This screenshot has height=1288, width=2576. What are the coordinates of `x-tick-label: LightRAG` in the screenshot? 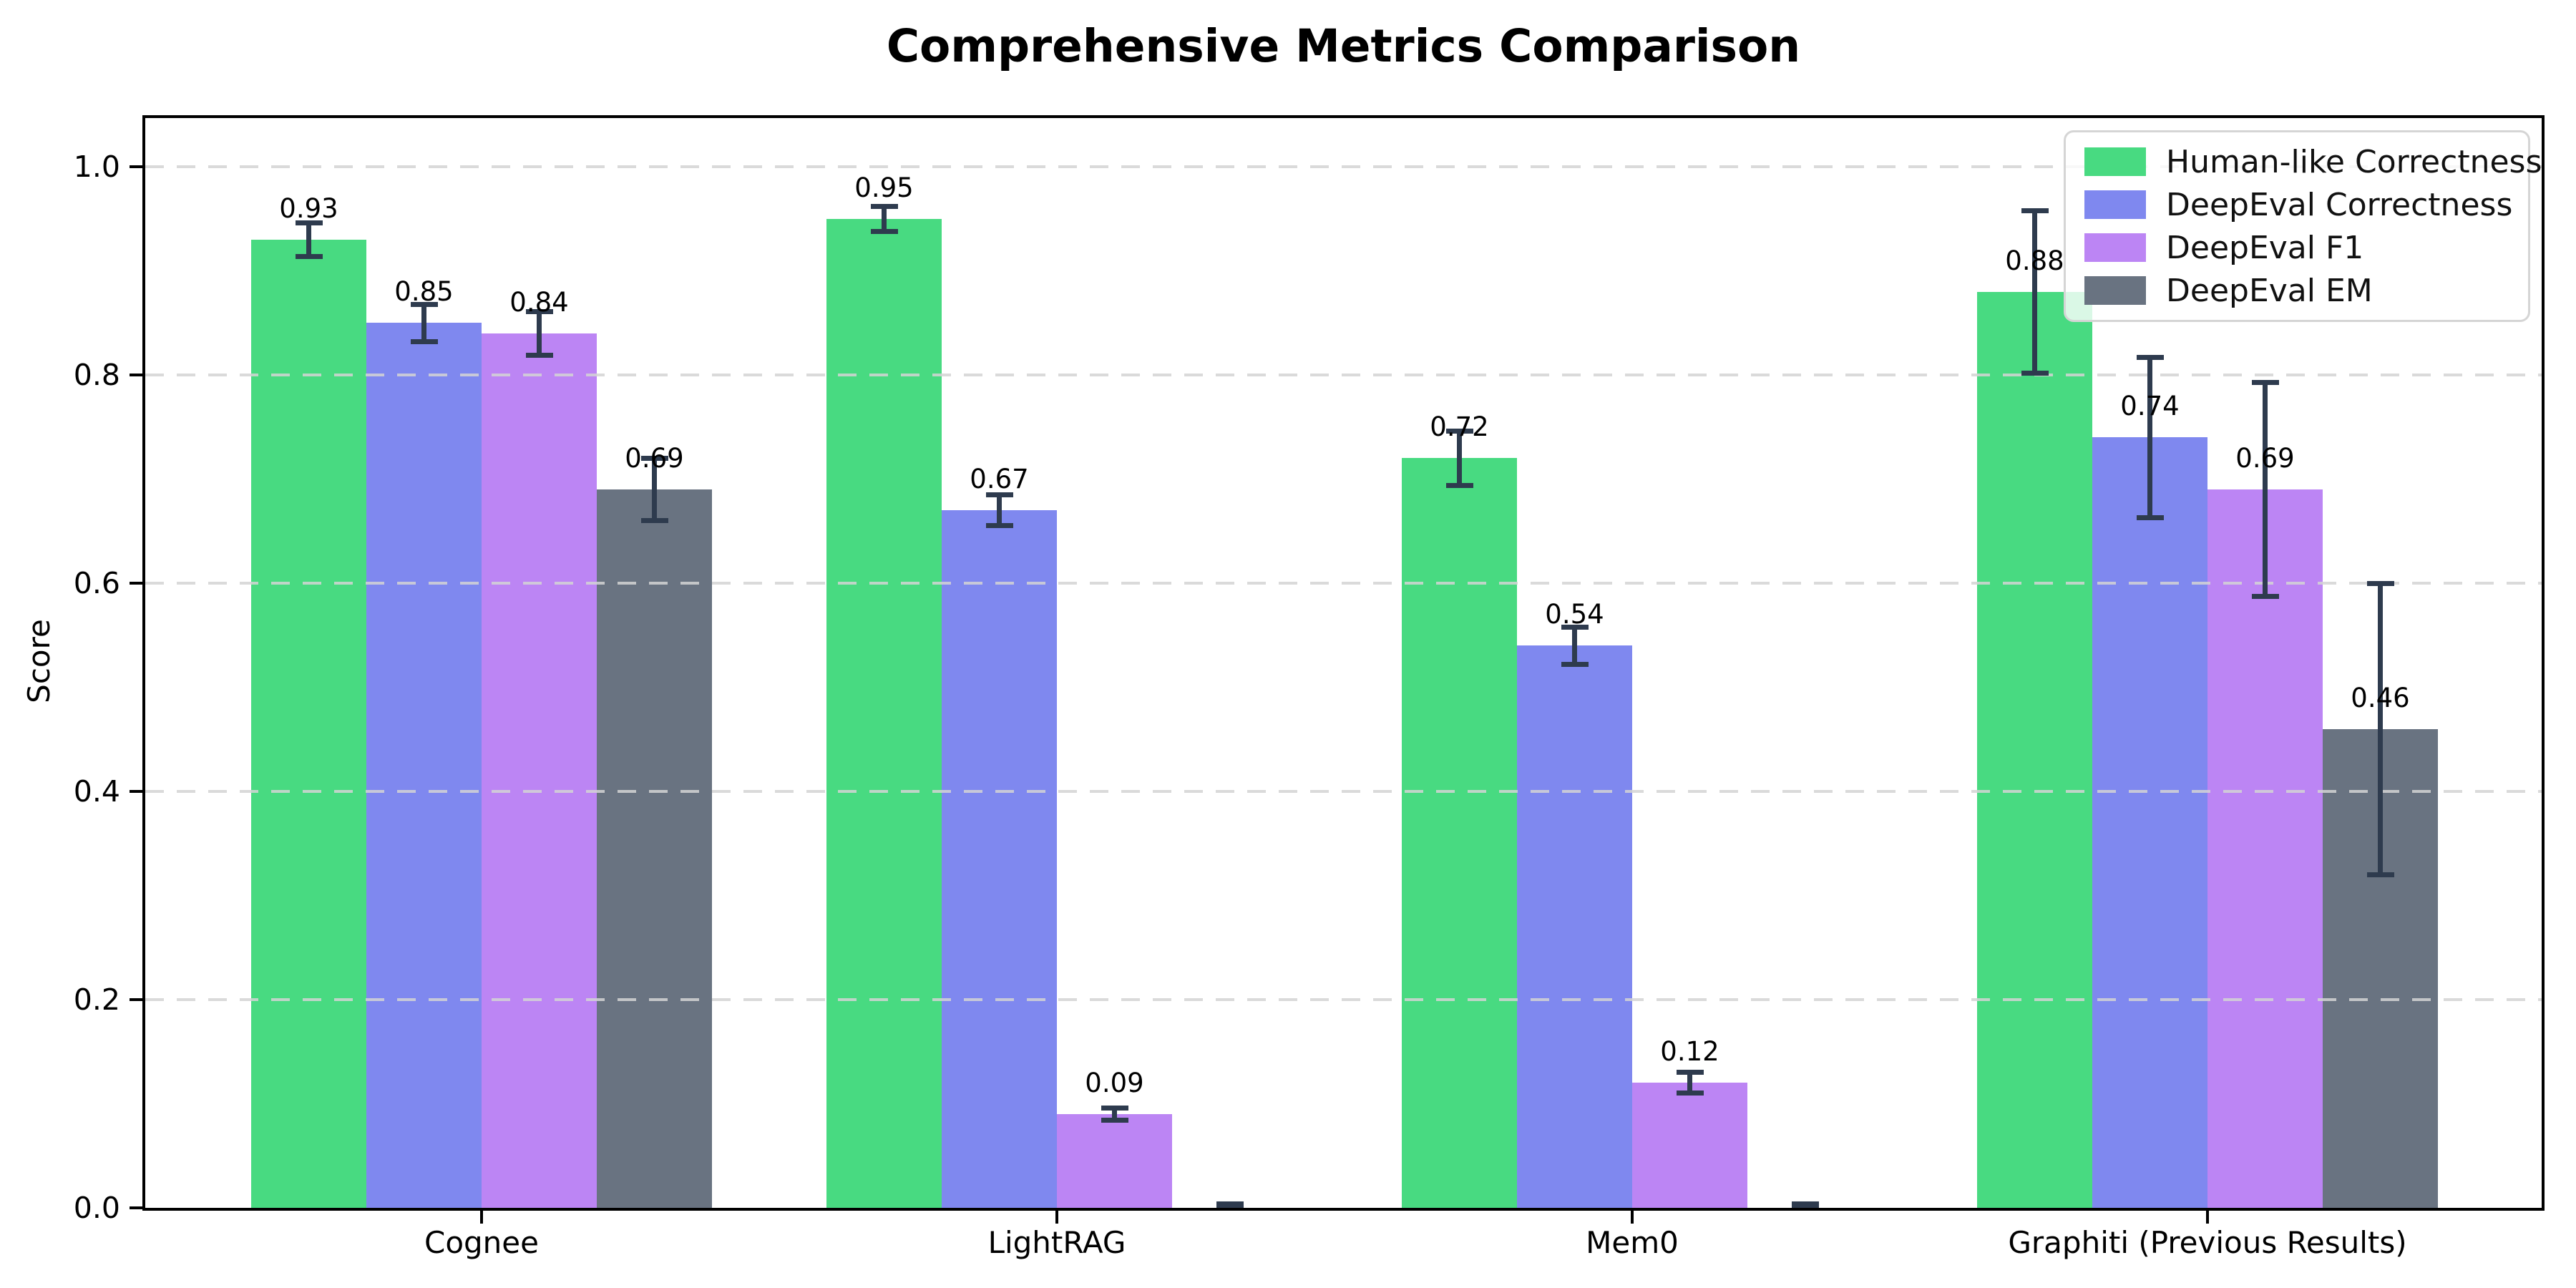 It's located at (1056, 1242).